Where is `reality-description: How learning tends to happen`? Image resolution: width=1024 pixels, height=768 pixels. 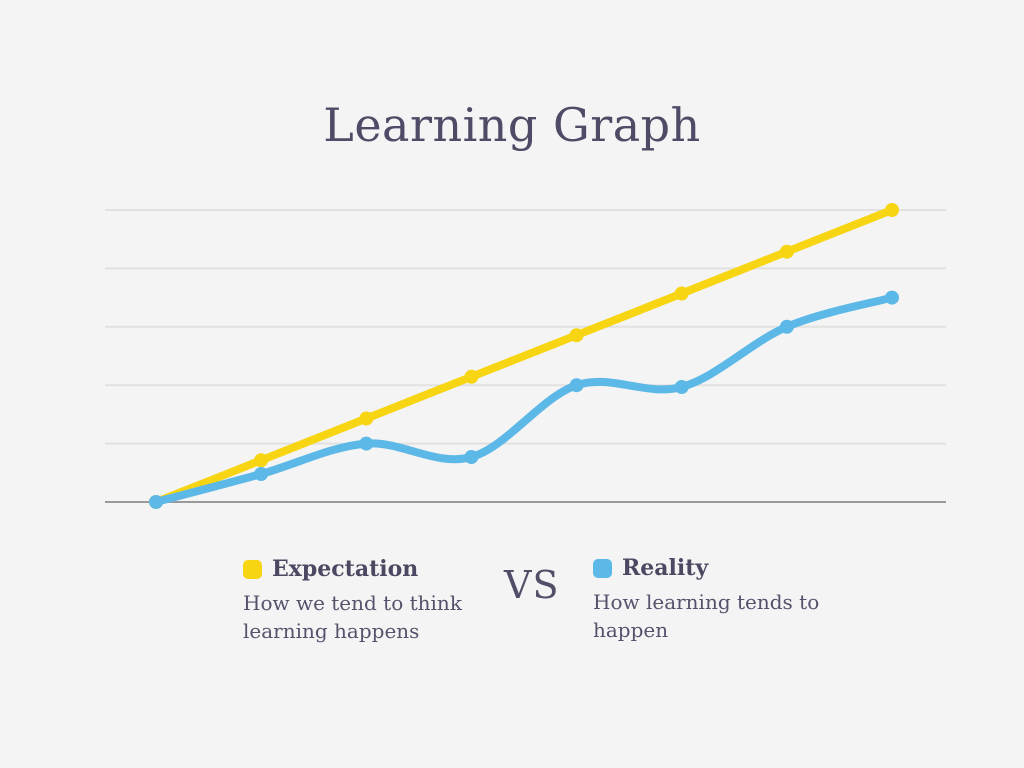 reality-description: How learning tends to happen is located at coordinates (706, 616).